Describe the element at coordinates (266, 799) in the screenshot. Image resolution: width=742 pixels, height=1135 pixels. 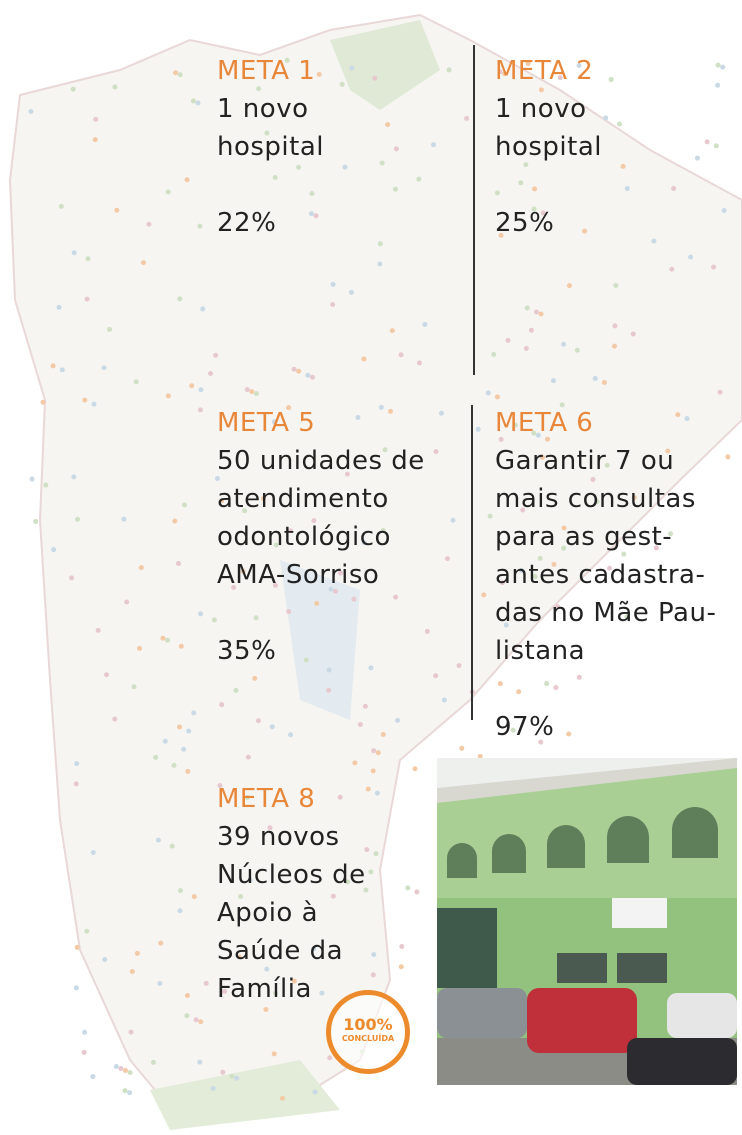
I see `meta-title: META 8` at that location.